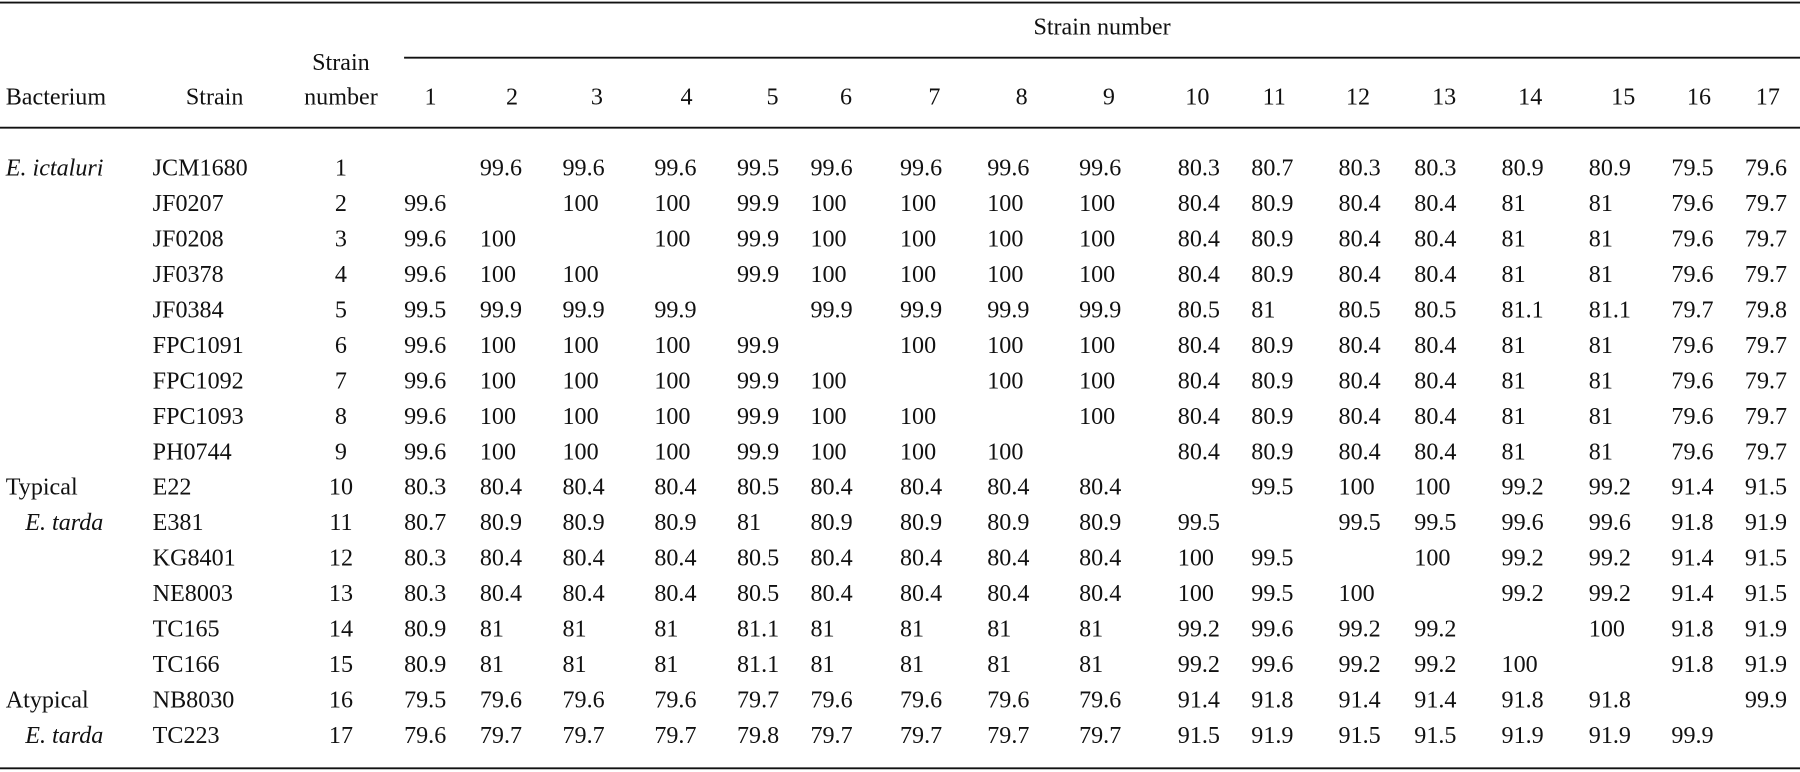  What do you see at coordinates (341, 559) in the screenshot?
I see `strain-number: 12` at bounding box center [341, 559].